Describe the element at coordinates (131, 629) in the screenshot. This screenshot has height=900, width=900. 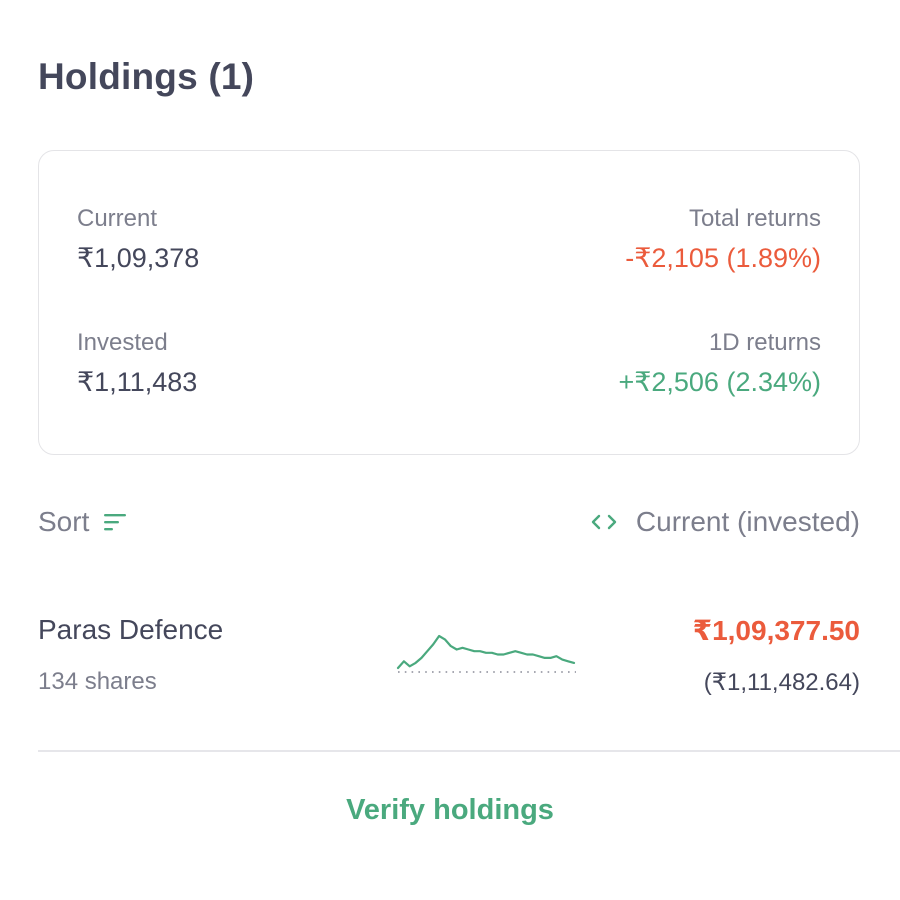
I see `holding-name: Paras Defence` at that location.